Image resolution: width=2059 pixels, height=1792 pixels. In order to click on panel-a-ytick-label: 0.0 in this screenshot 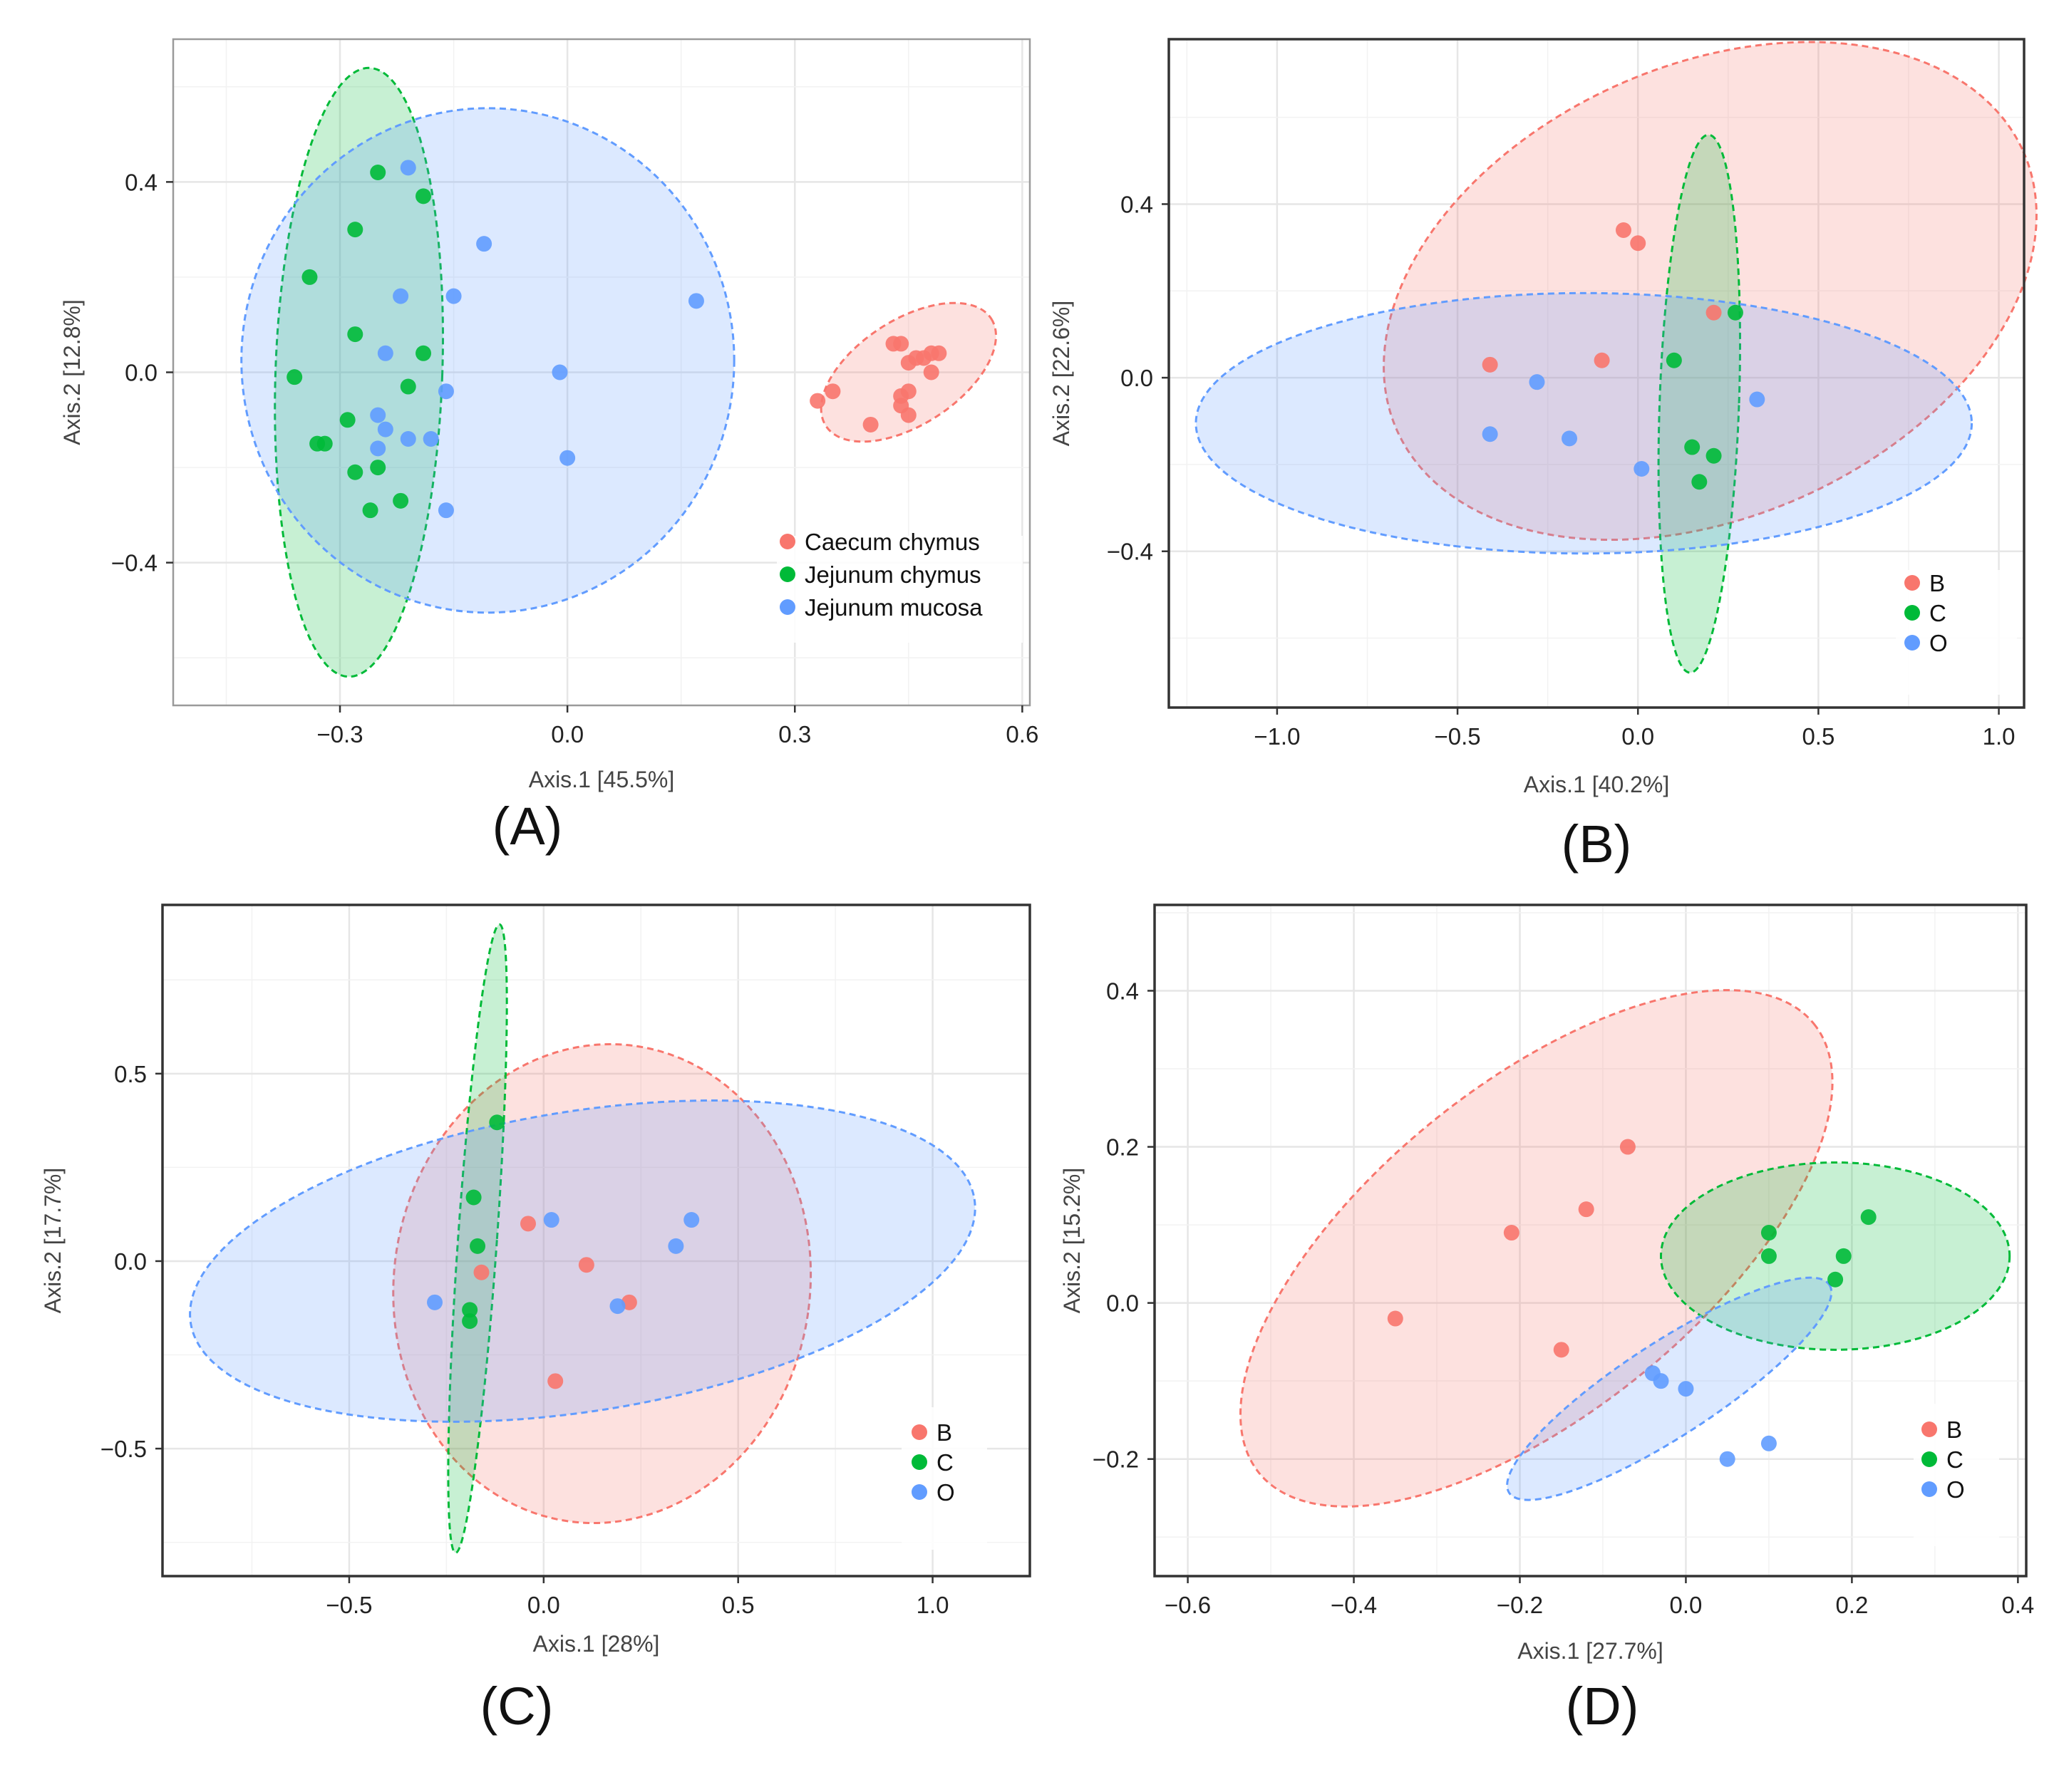, I will do `click(141, 373)`.